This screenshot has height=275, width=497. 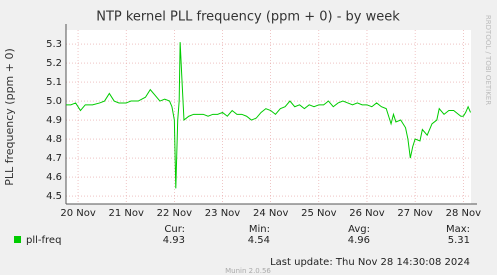 What do you see at coordinates (259, 229) in the screenshot?
I see `stat-label: Min:` at bounding box center [259, 229].